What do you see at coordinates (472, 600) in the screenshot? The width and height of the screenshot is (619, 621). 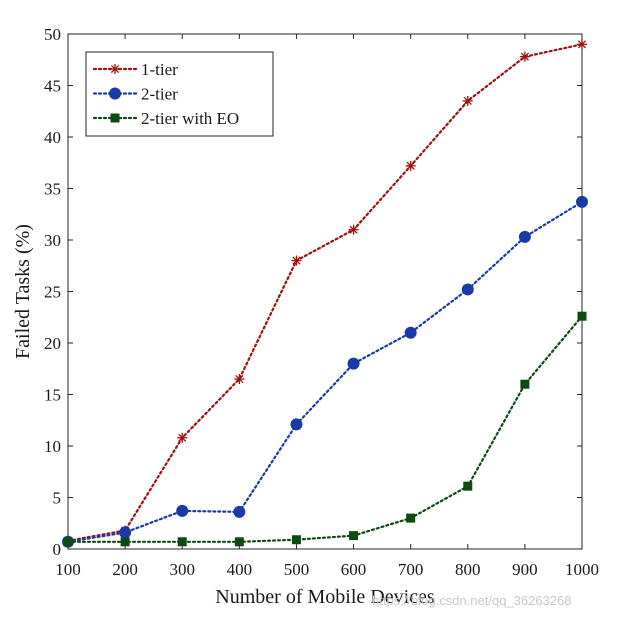 I see `watermark: https://blog.csdn.net/qq_36263268` at bounding box center [472, 600].